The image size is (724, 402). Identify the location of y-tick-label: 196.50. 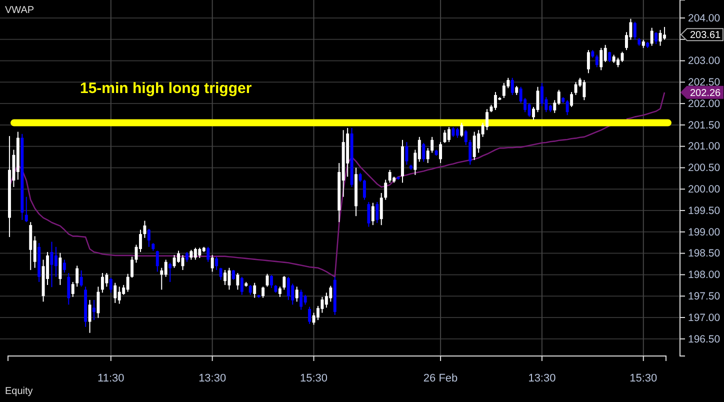
(704, 339).